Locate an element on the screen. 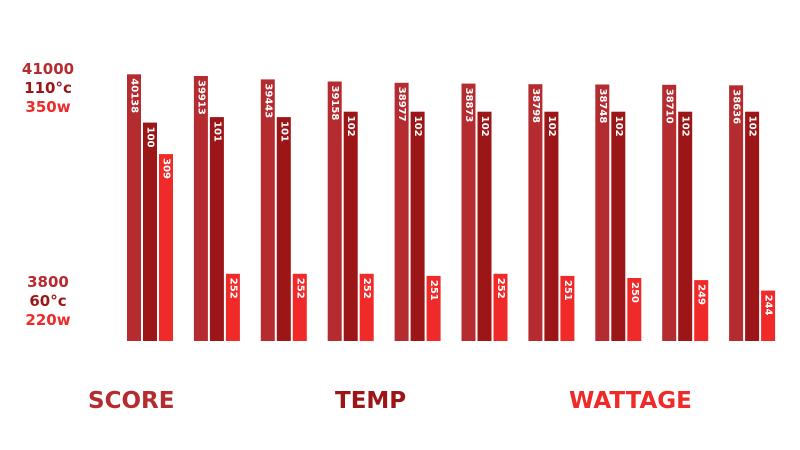  axis-max-temp: 110°c is located at coordinates (48, 88).